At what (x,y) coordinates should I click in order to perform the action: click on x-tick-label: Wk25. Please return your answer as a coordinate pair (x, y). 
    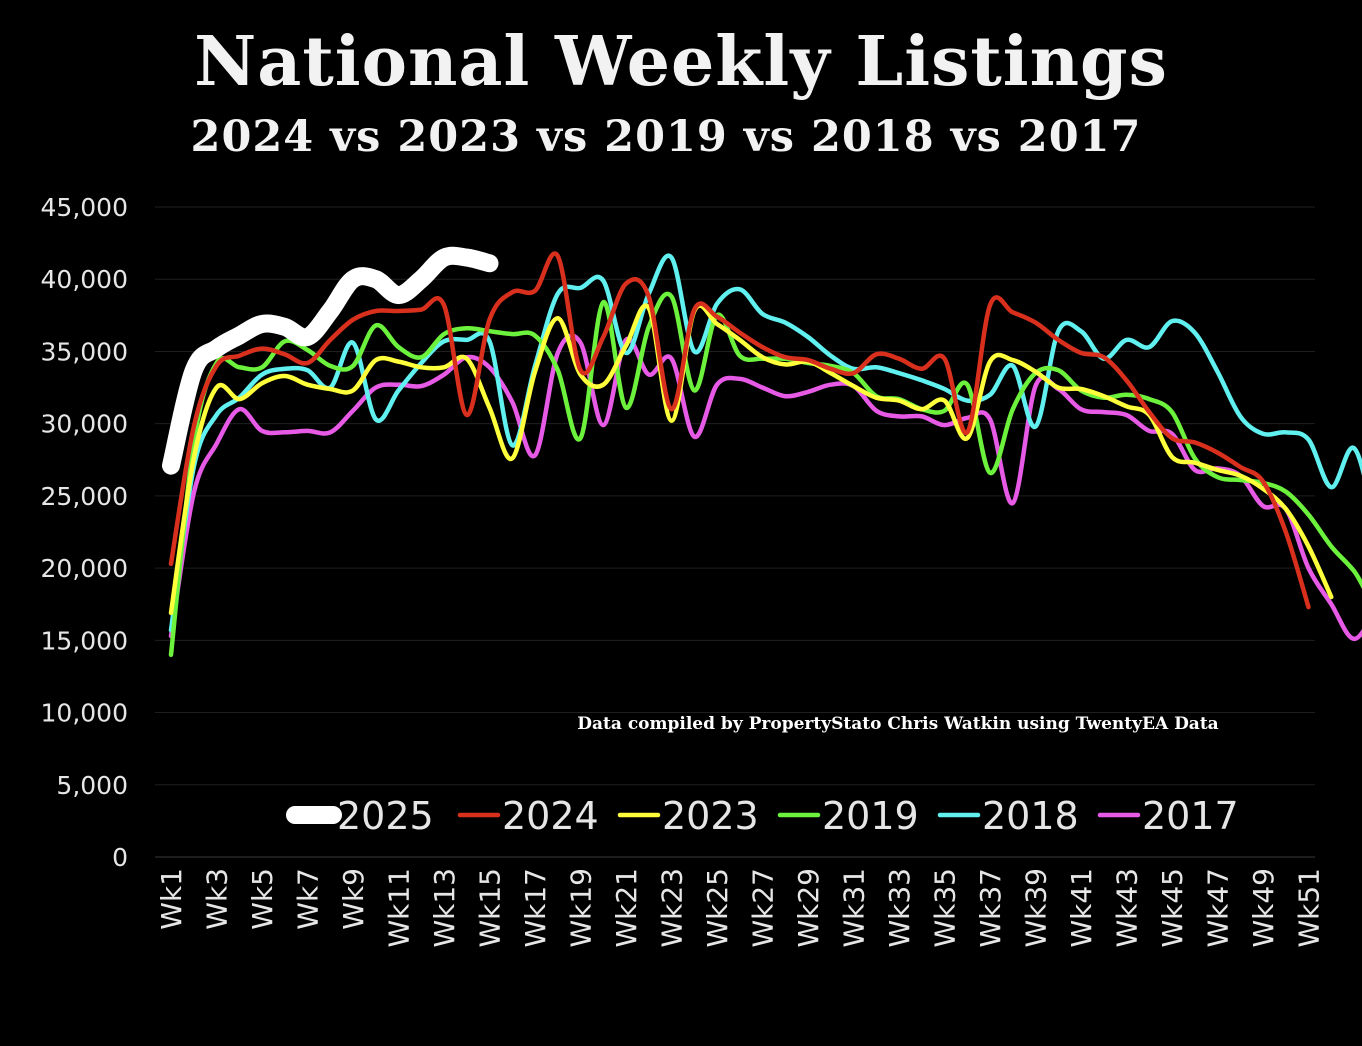
    Looking at the image, I should click on (717, 908).